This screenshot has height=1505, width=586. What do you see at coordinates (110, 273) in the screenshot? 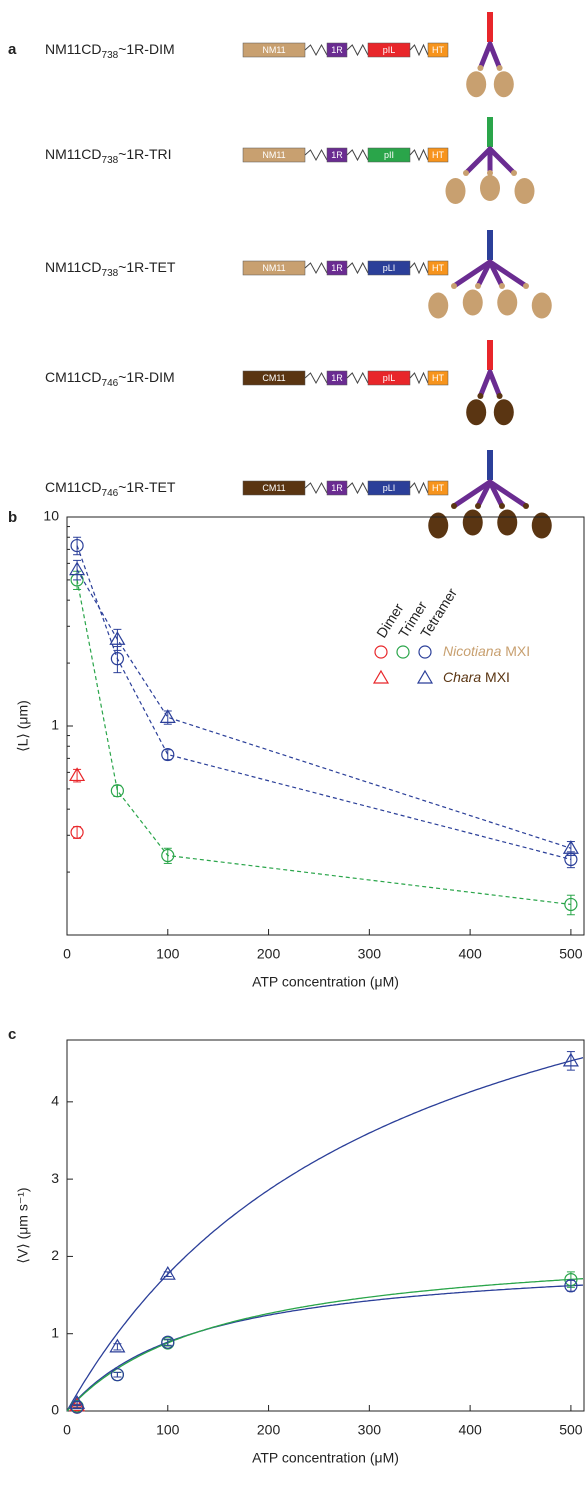
I see `name-sub: 738` at bounding box center [110, 273].